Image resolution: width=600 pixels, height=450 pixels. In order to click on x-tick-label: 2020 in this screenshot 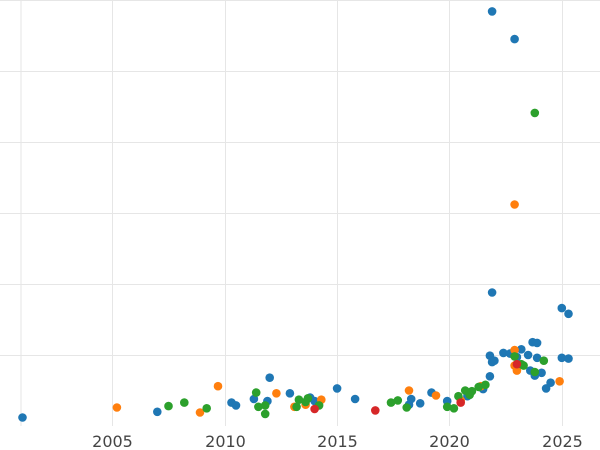, I will do `click(449, 441)`.